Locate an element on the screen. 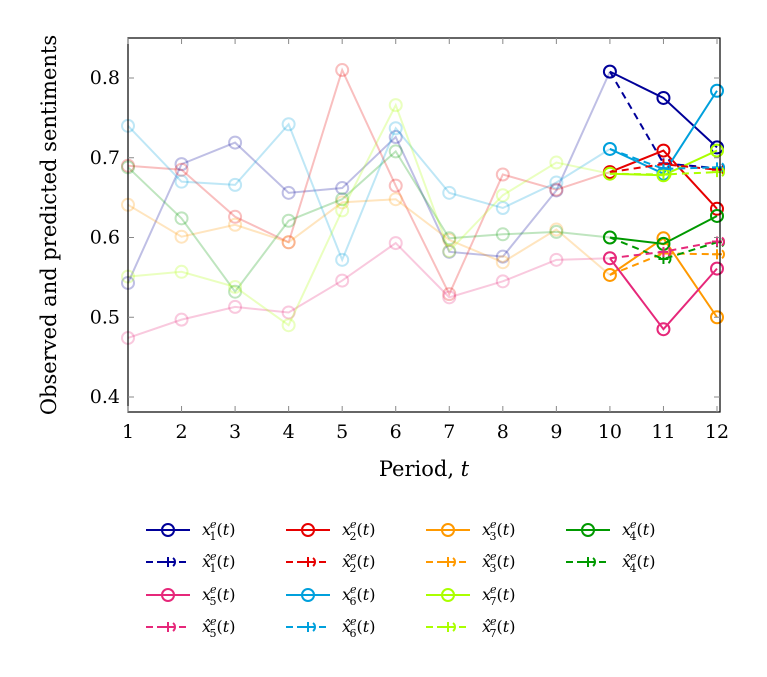 The width and height of the screenshot is (767, 677). legend-label: x̂e 2(t) is located at coordinates (358, 562).